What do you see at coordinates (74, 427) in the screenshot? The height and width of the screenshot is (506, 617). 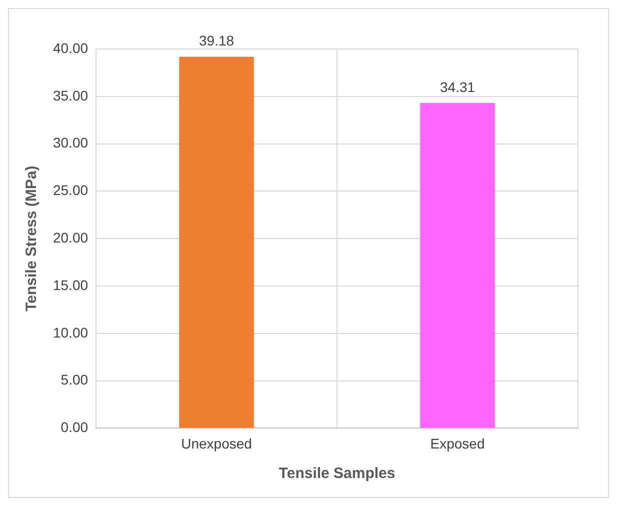 I see `y-tick-label: 0.00` at bounding box center [74, 427].